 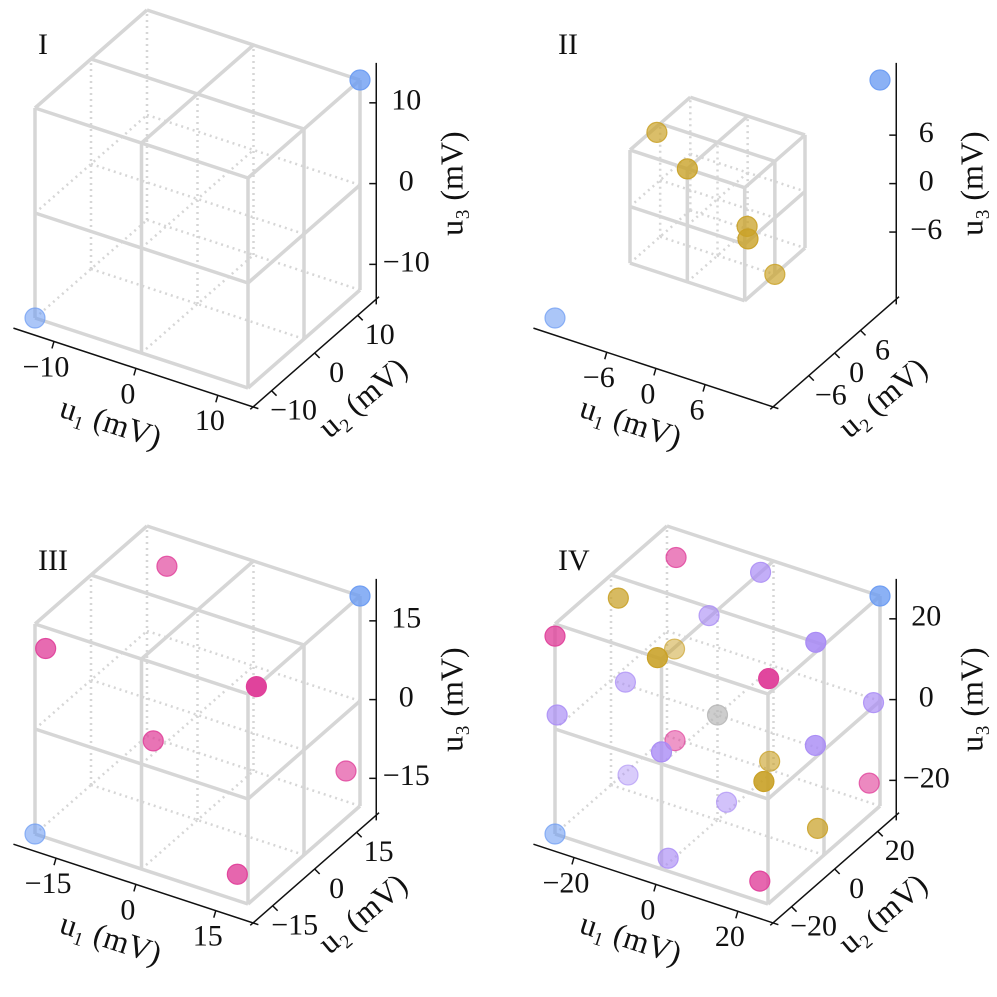 What do you see at coordinates (406, 775) in the screenshot?
I see `tick-label: −15` at bounding box center [406, 775].